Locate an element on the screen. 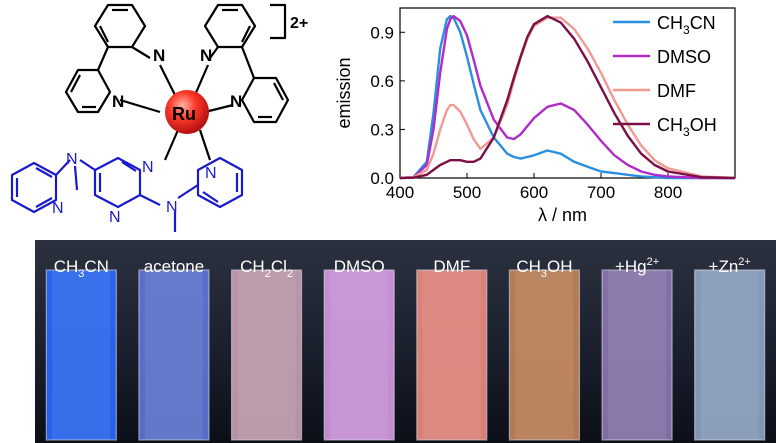 This screenshot has width=776, height=443. ru-label: Ru is located at coordinates (184, 114).